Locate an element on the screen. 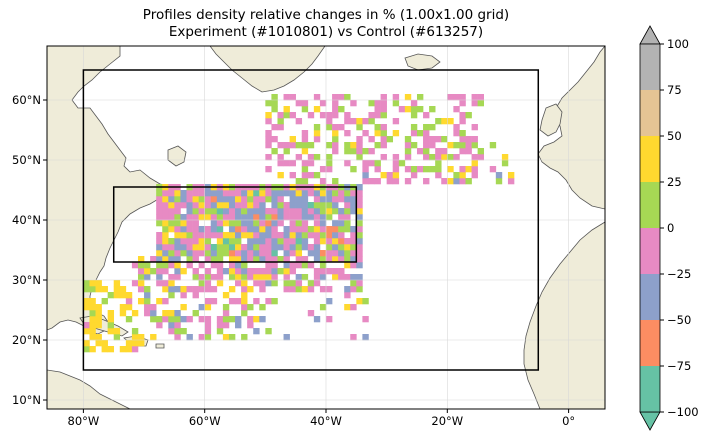  land-africa is located at coordinates (564, 315).